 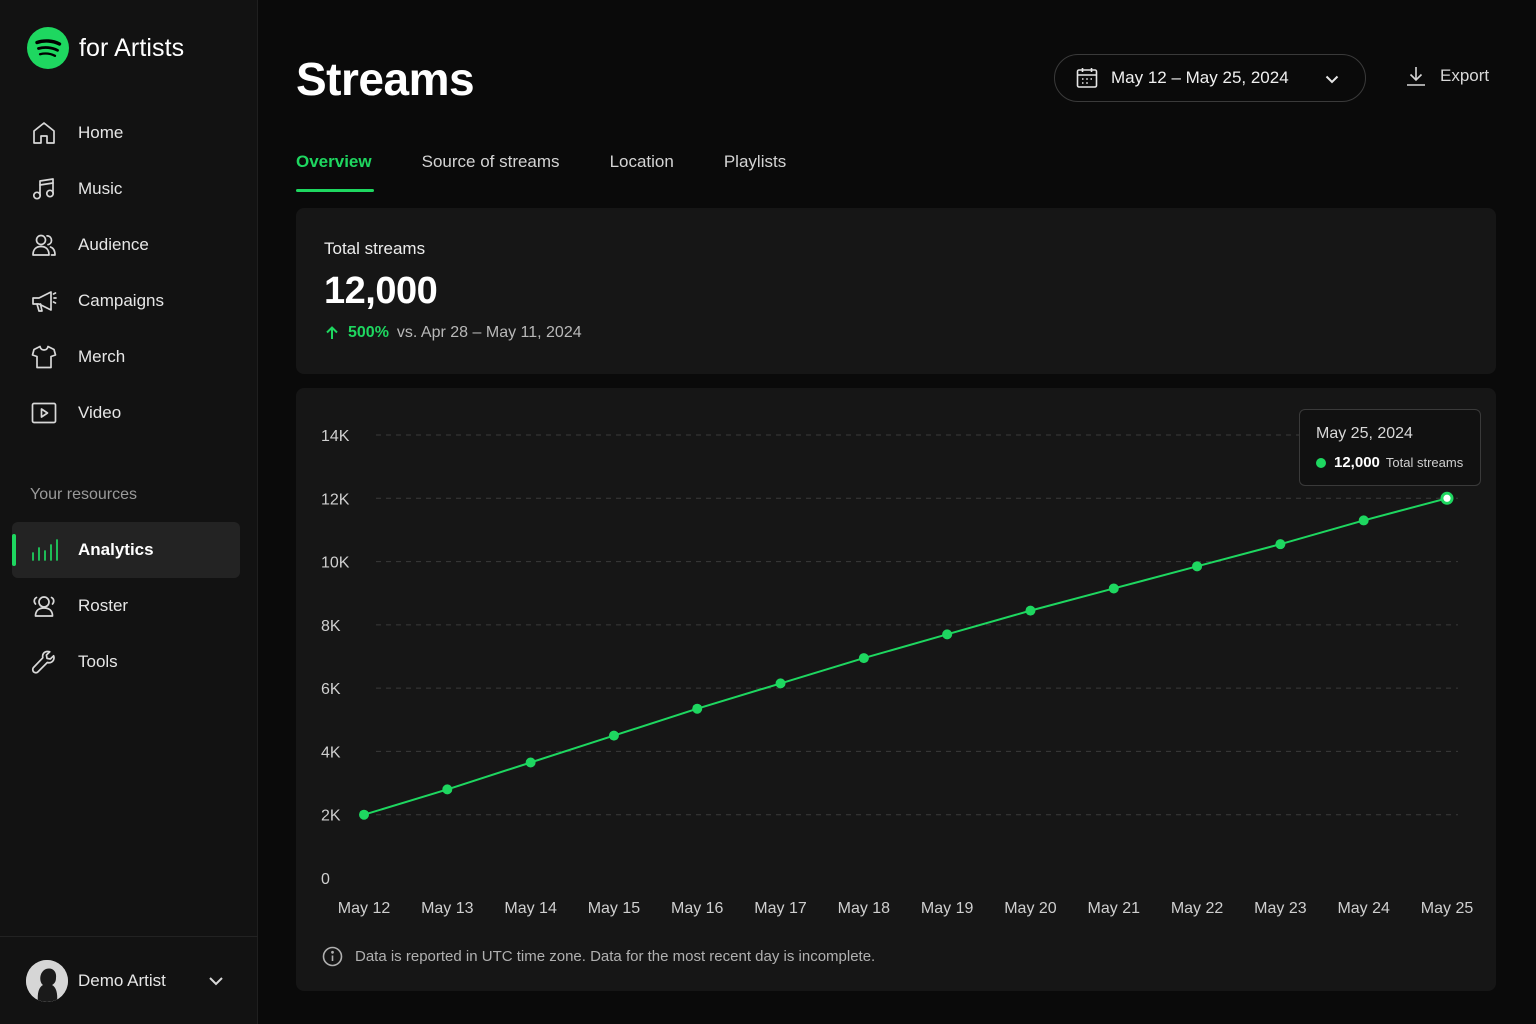 I want to click on brand: for Artists, so click(x=105, y=48).